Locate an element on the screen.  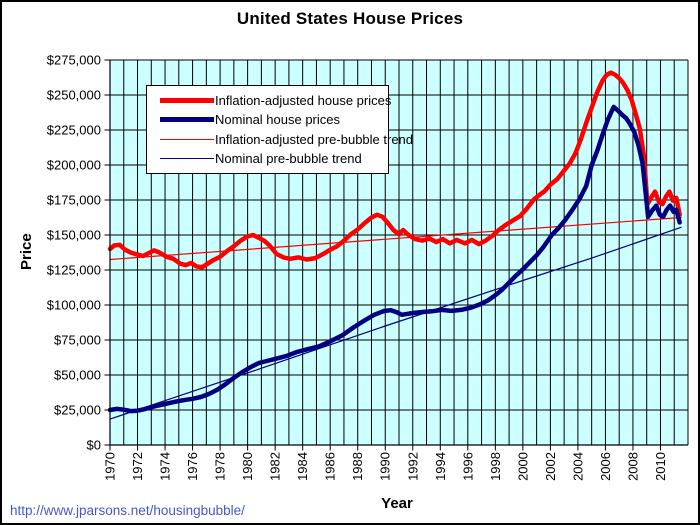
x-tick-label: 1978 is located at coordinates (220, 466).